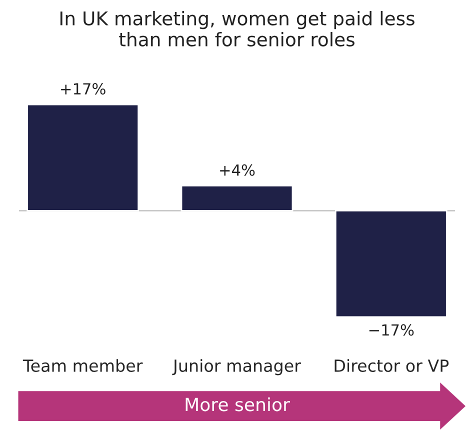  What do you see at coordinates (237, 170) in the screenshot?
I see `data-label: +4%` at bounding box center [237, 170].